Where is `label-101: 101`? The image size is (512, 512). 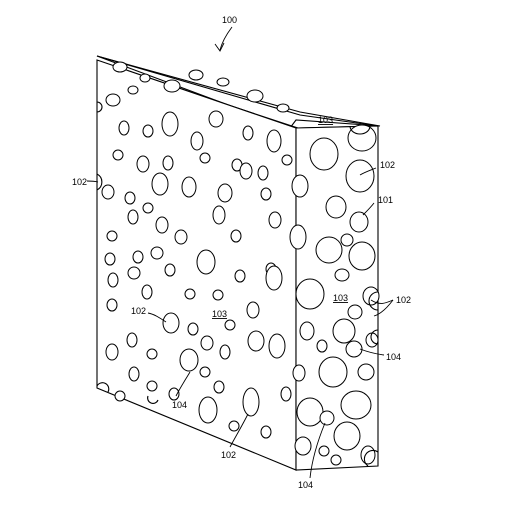
label-101: 101 is located at coordinates (385, 200).